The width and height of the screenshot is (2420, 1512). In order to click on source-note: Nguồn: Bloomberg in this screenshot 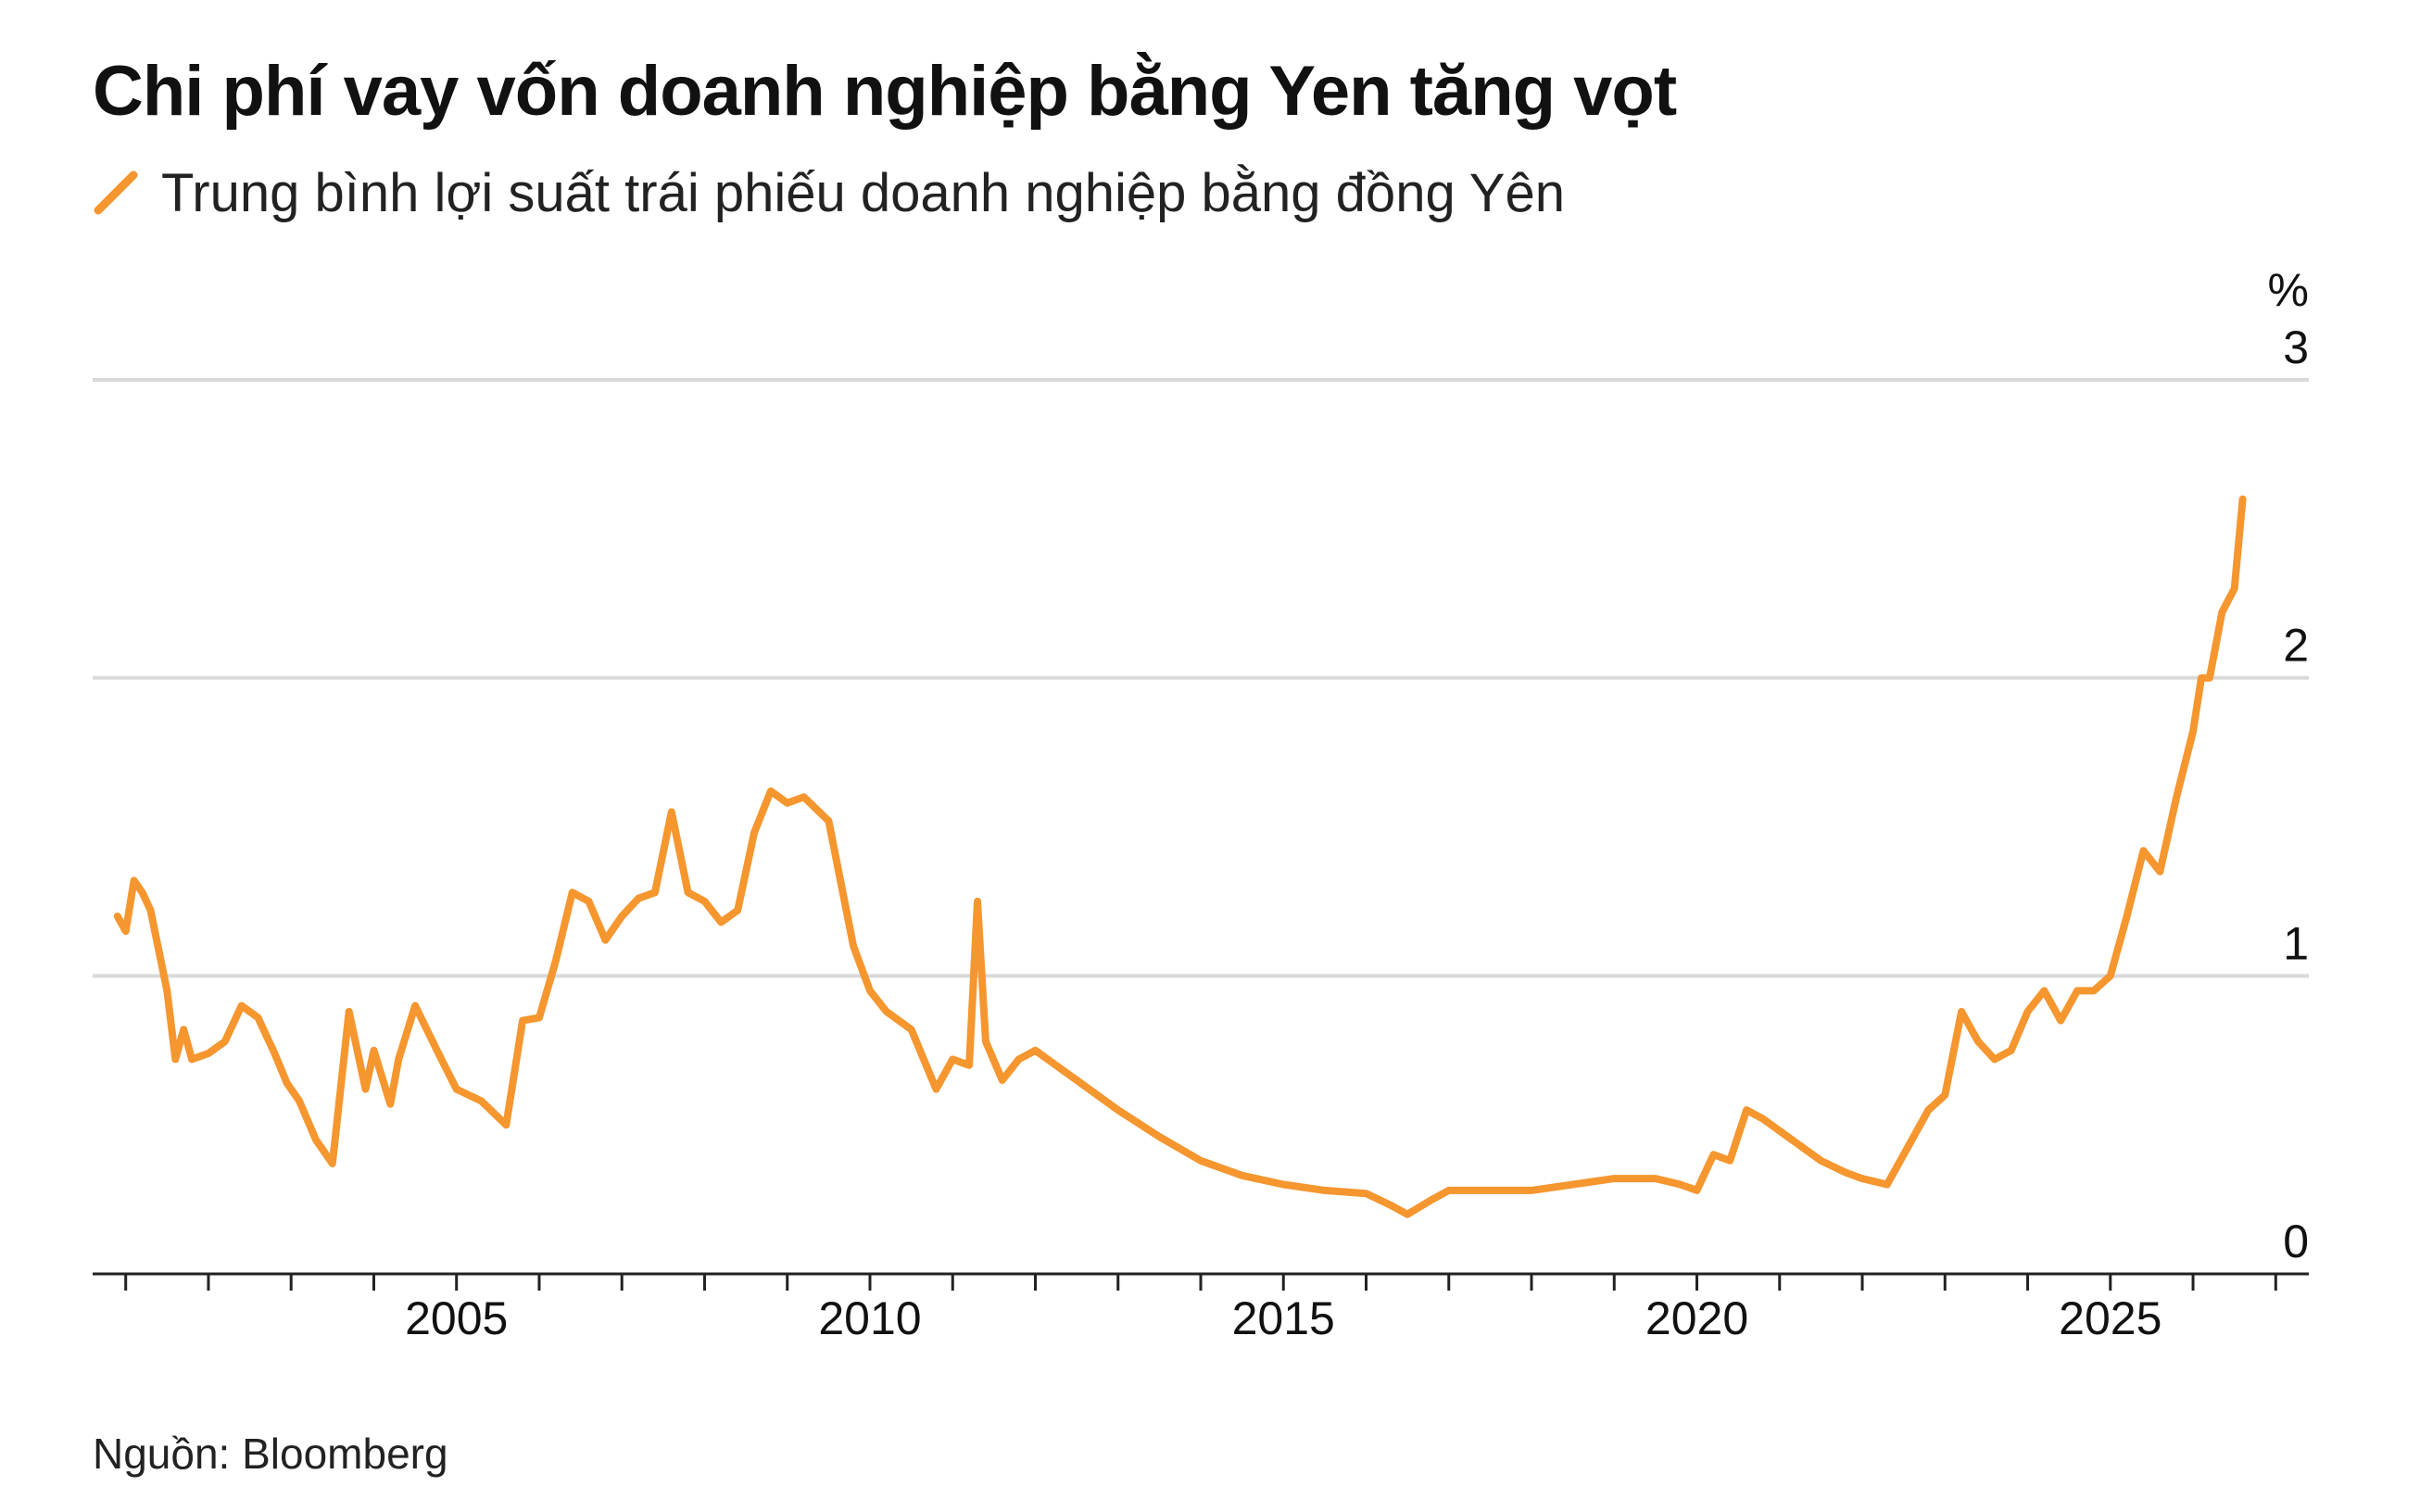, I will do `click(270, 1454)`.